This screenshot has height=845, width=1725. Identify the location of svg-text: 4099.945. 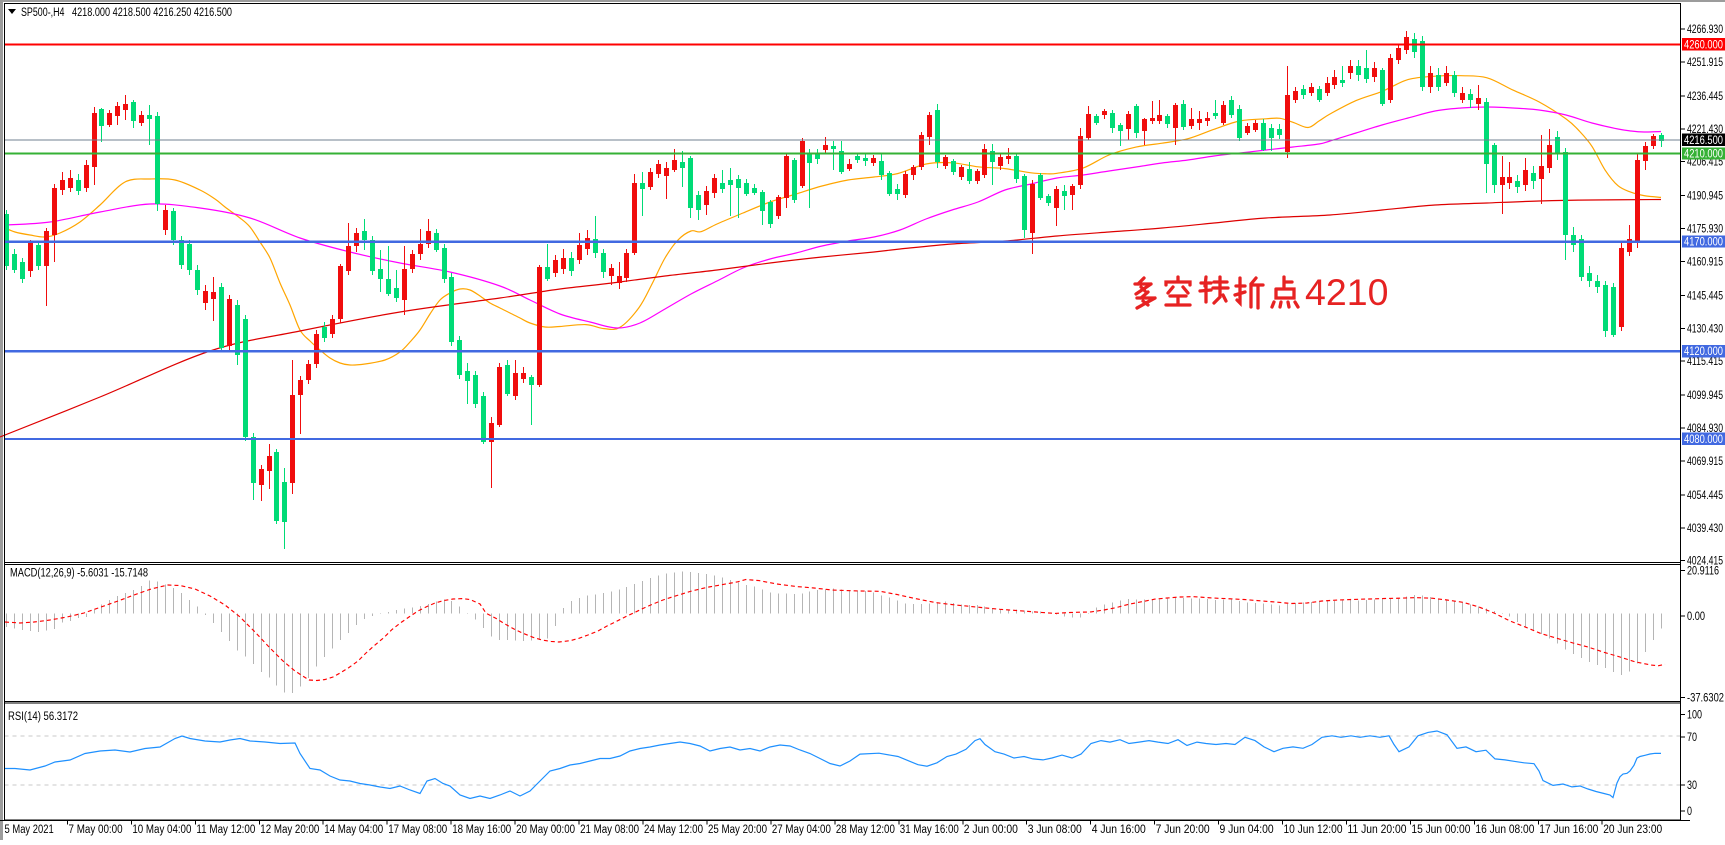
(1705, 396).